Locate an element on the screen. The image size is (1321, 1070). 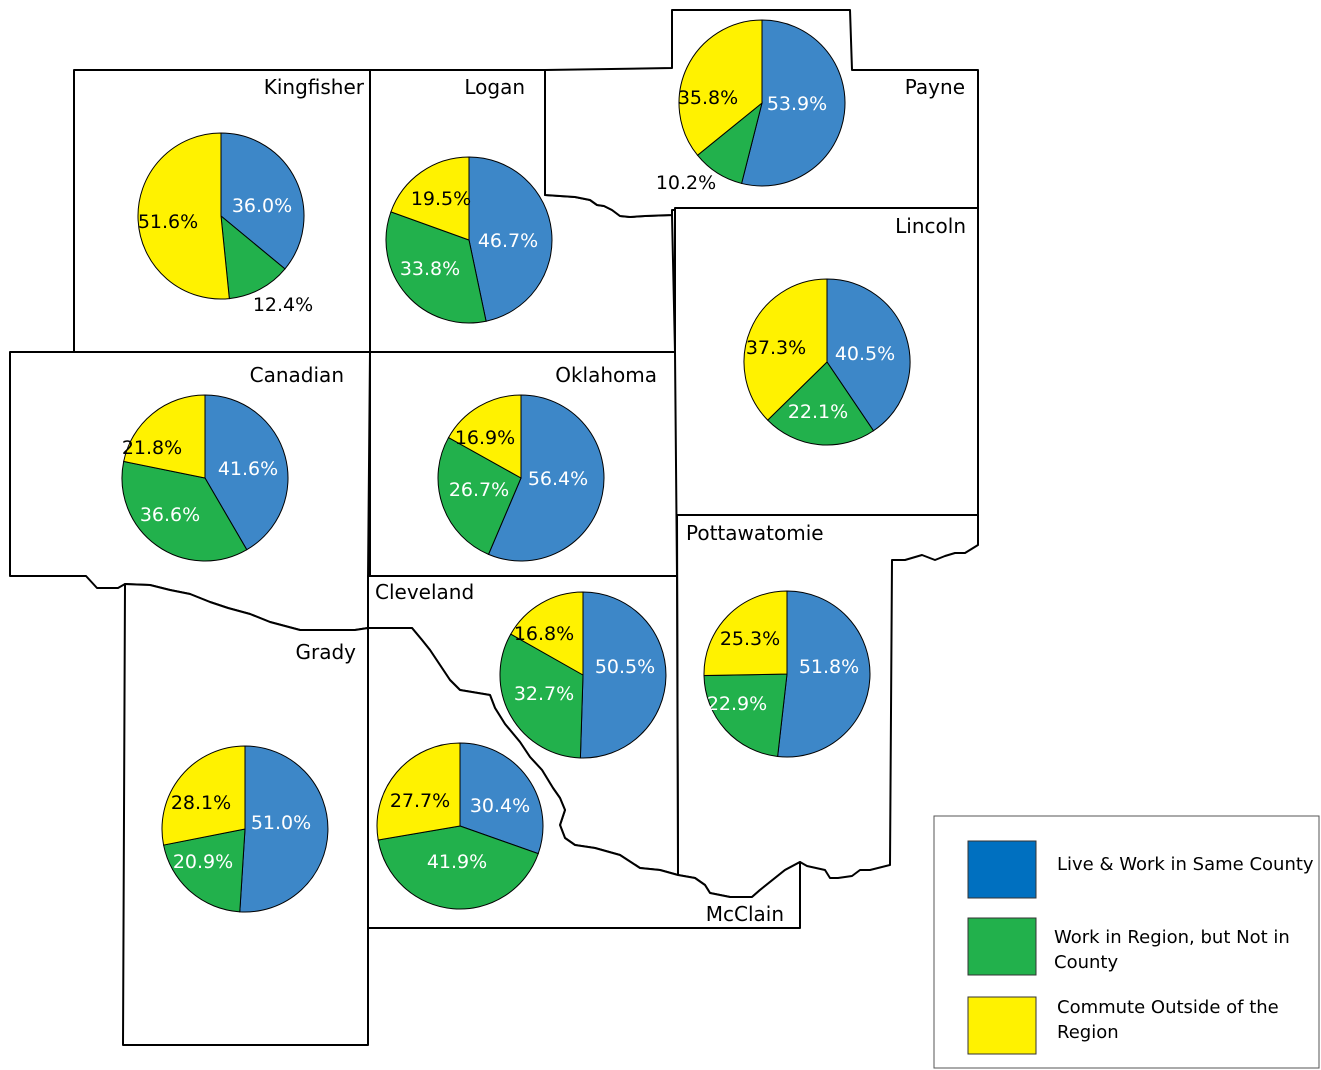
county-label-kingfisher: Kingfisher is located at coordinates (314, 87).